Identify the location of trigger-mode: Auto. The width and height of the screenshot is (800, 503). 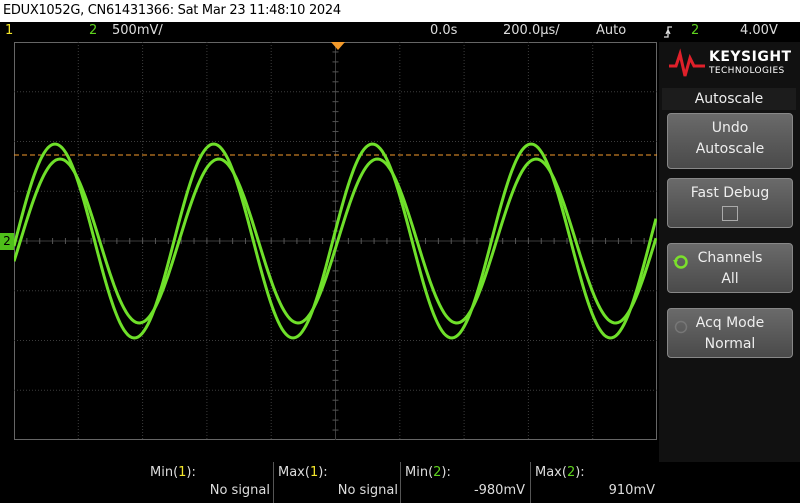
(611, 30).